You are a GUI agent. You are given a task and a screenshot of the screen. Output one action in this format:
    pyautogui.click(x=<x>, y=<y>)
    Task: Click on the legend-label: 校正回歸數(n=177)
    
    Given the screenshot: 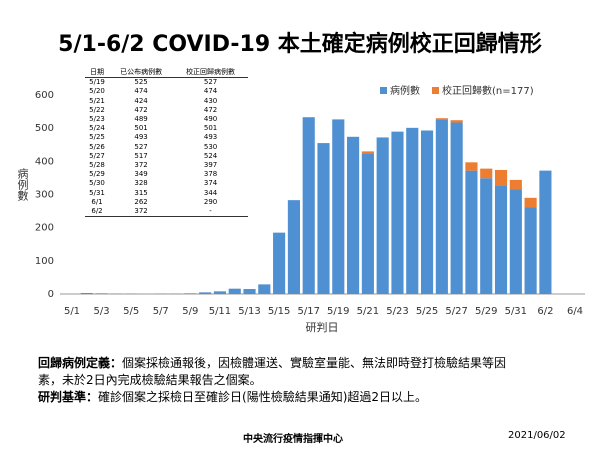 What is the action you would take?
    pyautogui.click(x=488, y=90)
    